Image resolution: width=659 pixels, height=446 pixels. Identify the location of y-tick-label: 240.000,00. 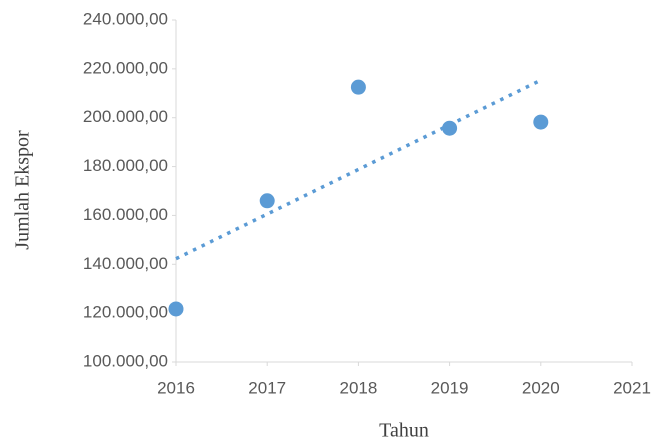
(125, 18).